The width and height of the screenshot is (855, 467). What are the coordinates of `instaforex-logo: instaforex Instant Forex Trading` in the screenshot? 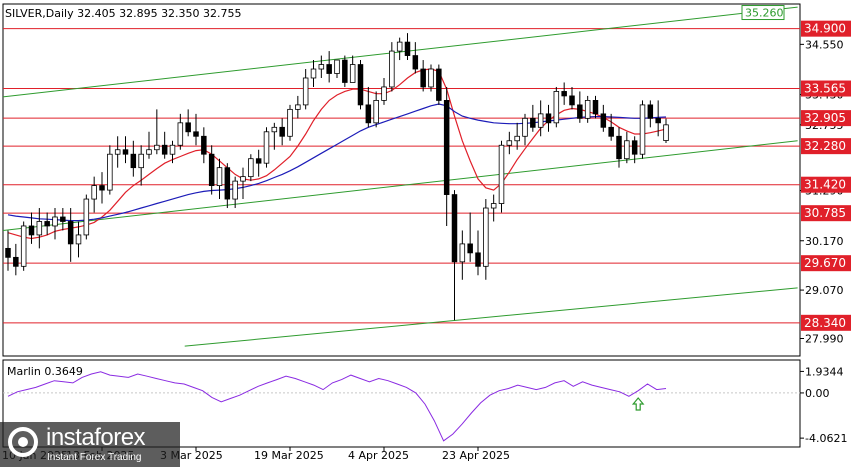 It's located at (90, 444).